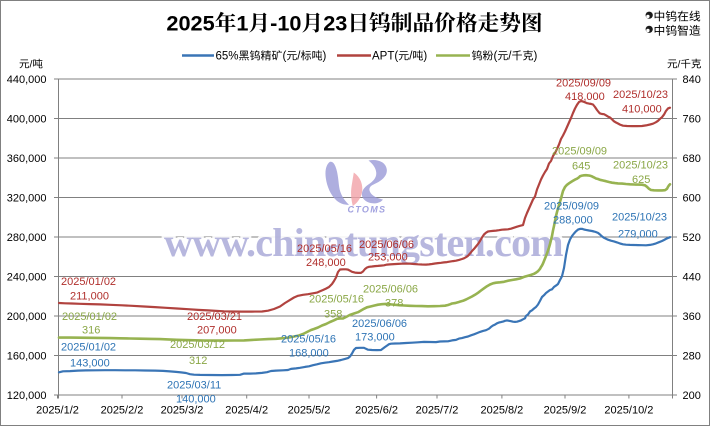  Describe the element at coordinates (628, 411) in the screenshot. I see `svg-text: 2025/10/2` at that location.